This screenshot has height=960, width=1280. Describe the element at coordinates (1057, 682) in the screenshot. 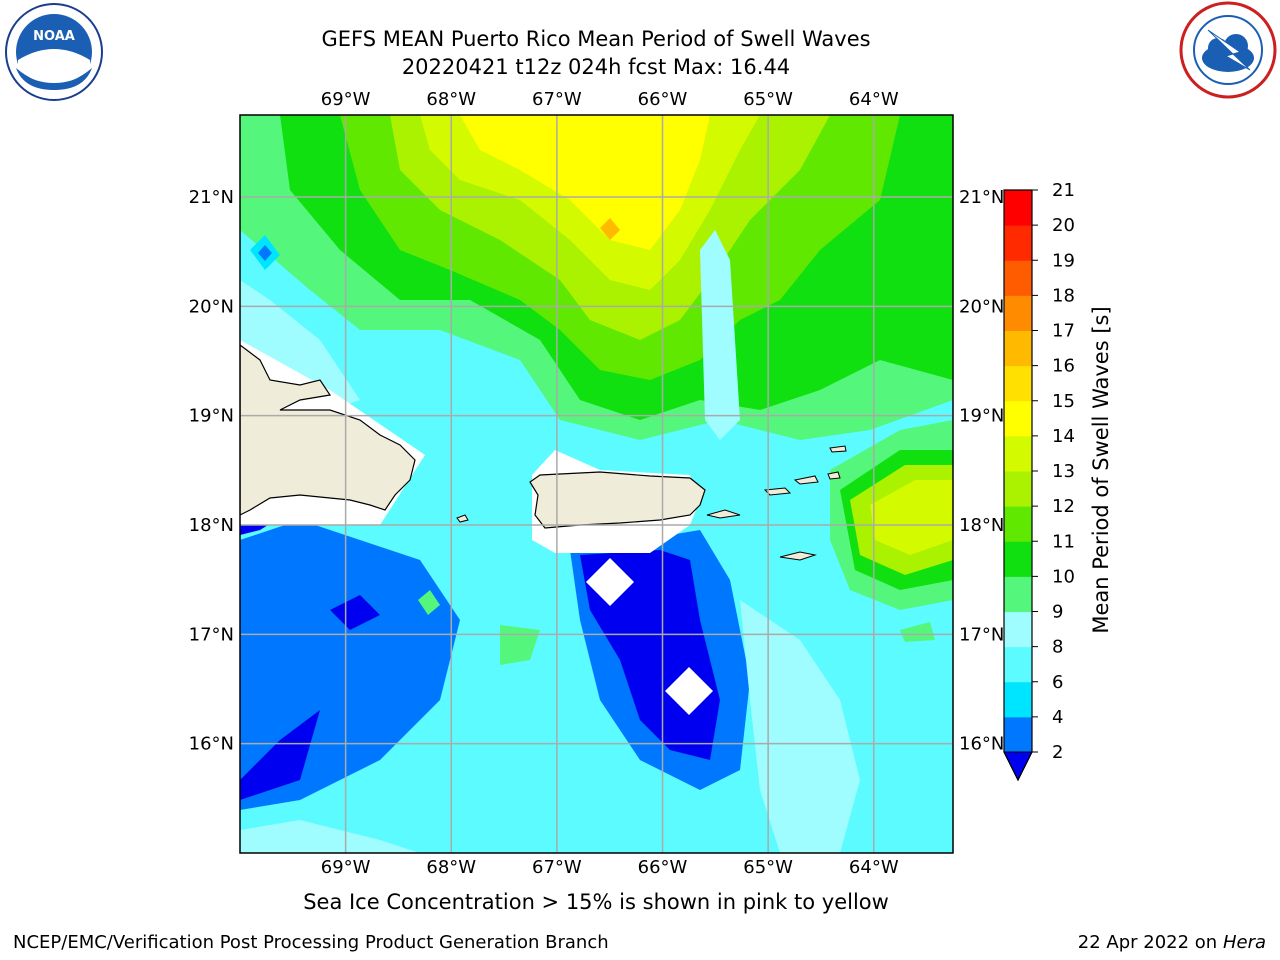

I see `colorbar-tick-label: 6` at that location.